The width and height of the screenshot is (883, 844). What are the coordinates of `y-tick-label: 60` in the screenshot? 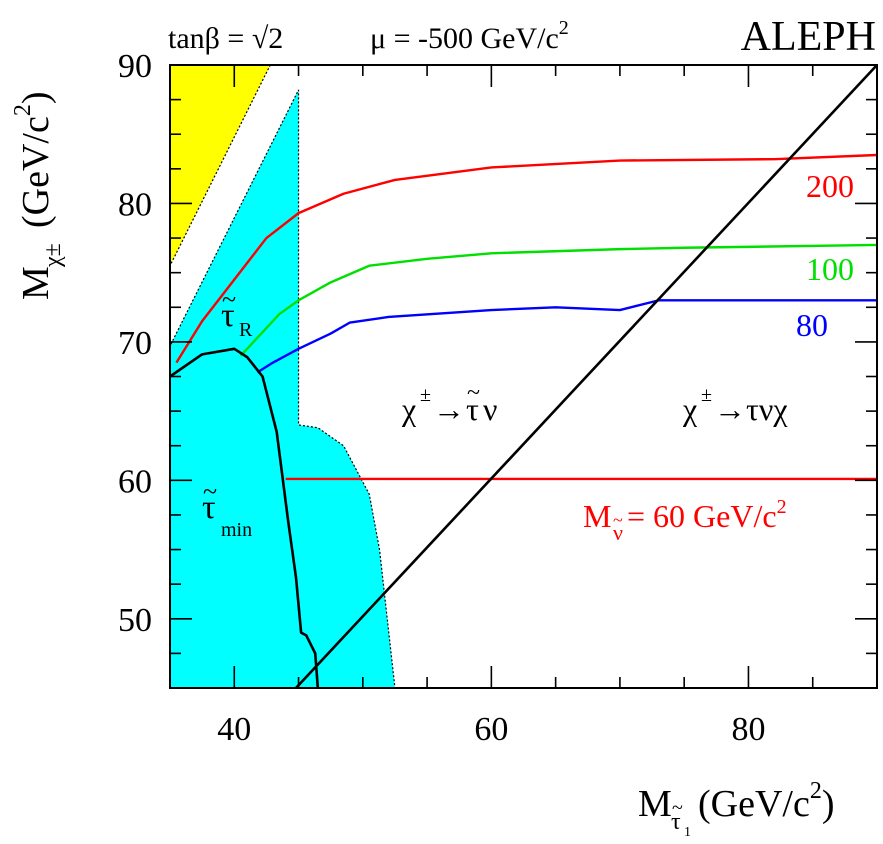 It's located at (135, 481).